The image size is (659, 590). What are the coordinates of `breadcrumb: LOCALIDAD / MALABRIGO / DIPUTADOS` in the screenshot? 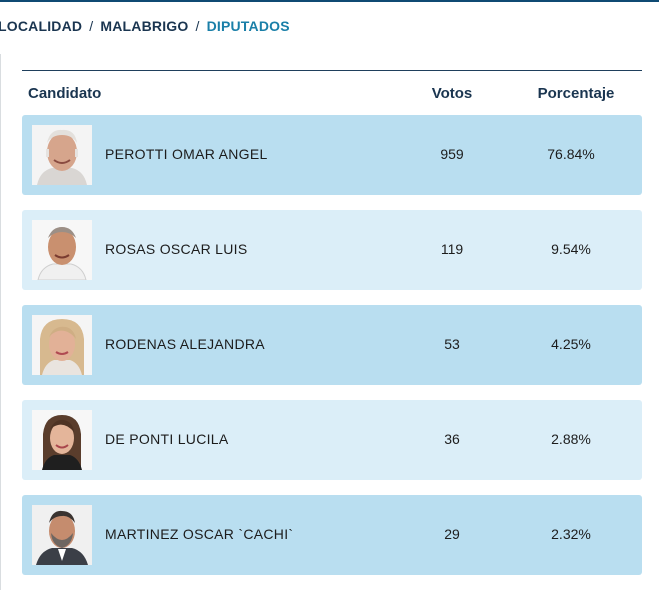 It's located at (145, 26).